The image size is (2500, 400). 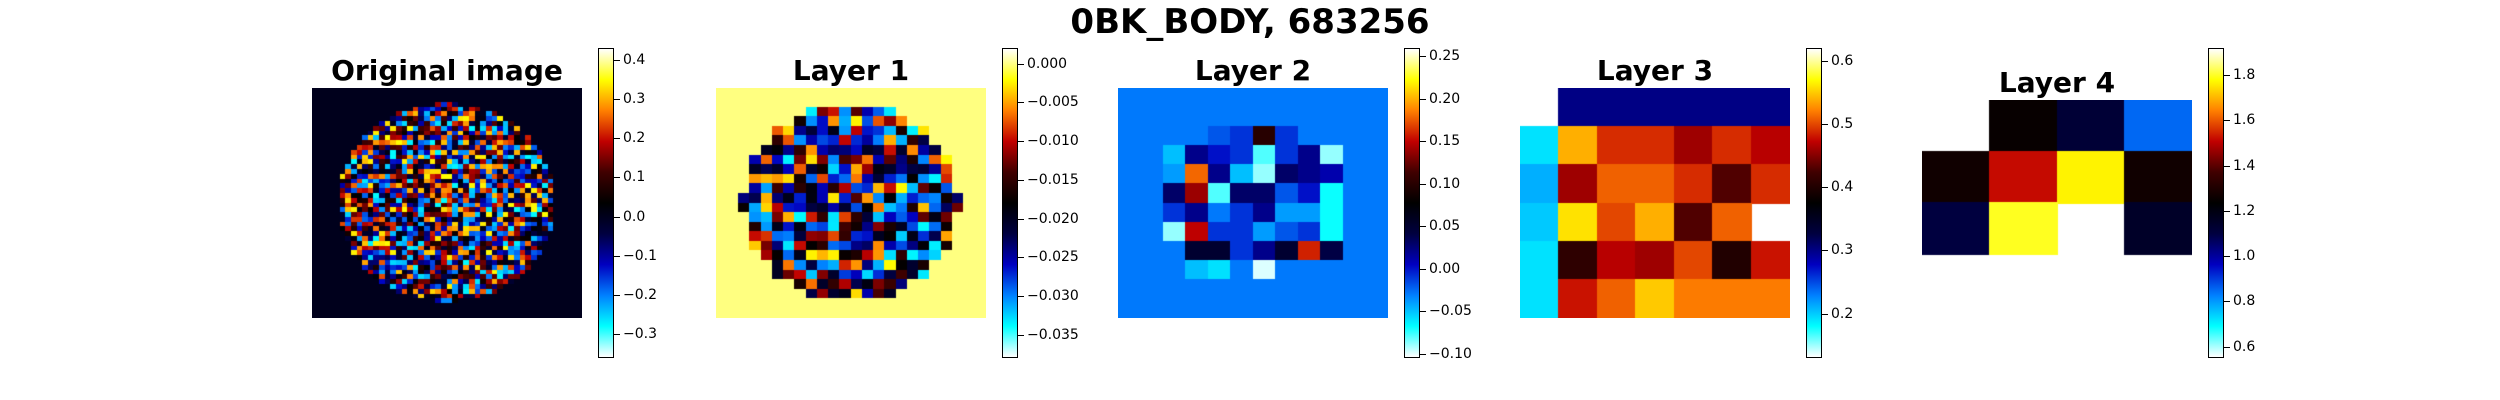 What do you see at coordinates (447, 203) in the screenshot?
I see `heatmap-original-image` at bounding box center [447, 203].